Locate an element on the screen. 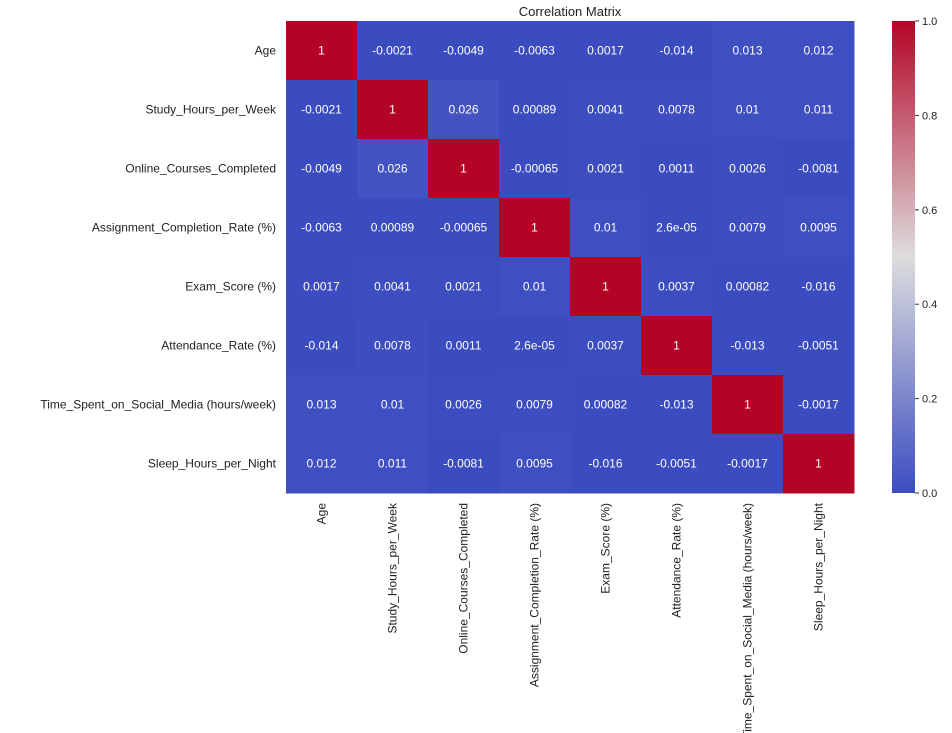 This screenshot has width=952, height=733. cell-annotation: -0.013 is located at coordinates (676, 405).